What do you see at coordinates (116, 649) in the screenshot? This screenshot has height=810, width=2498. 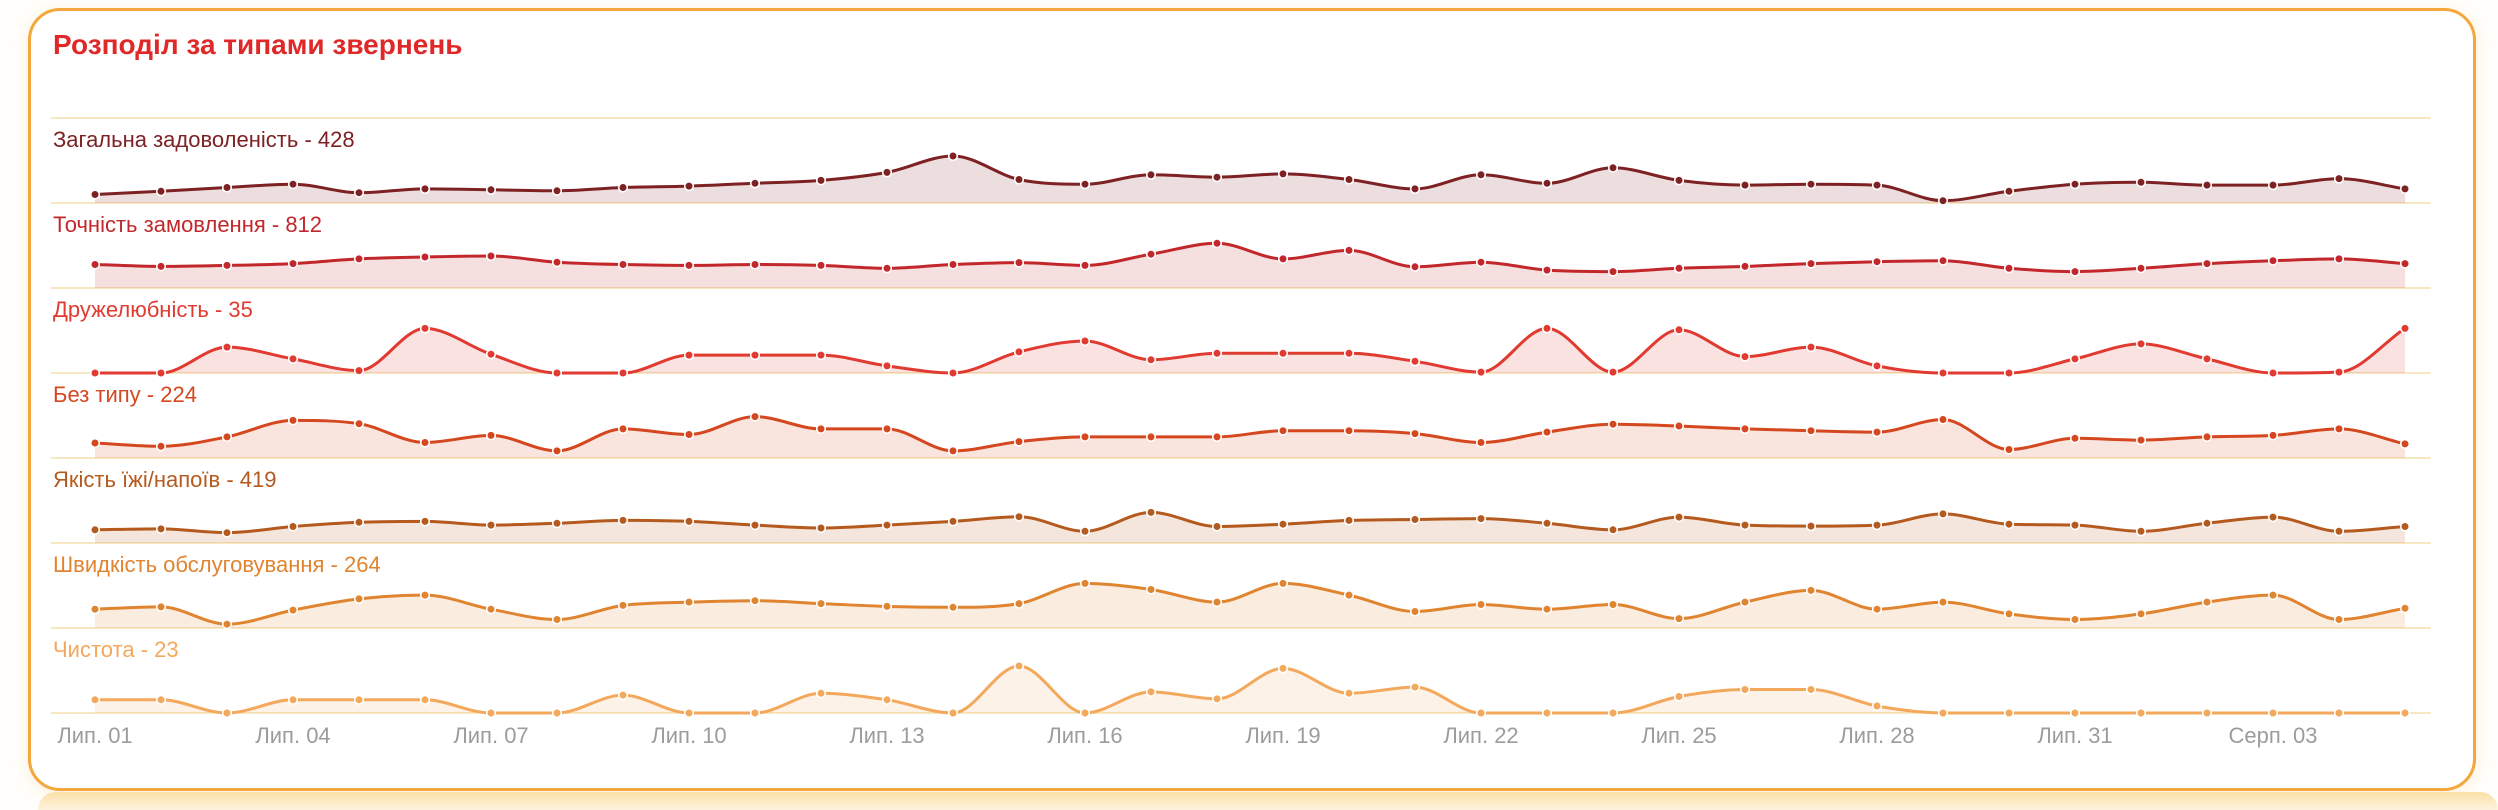 I see `series-label-6: Чистота - 23` at bounding box center [116, 649].